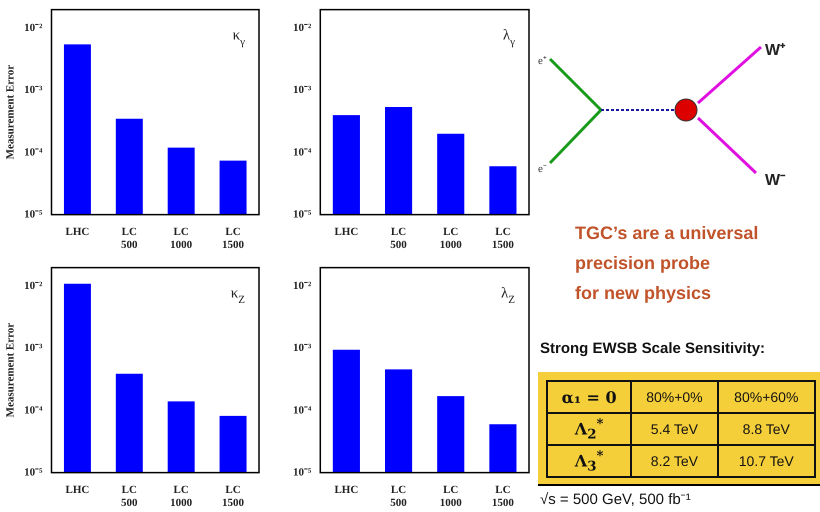 Image resolution: width=820 pixels, height=512 pixels. What do you see at coordinates (766, 397) in the screenshot?
I see `text: 80%+60%` at bounding box center [766, 397].